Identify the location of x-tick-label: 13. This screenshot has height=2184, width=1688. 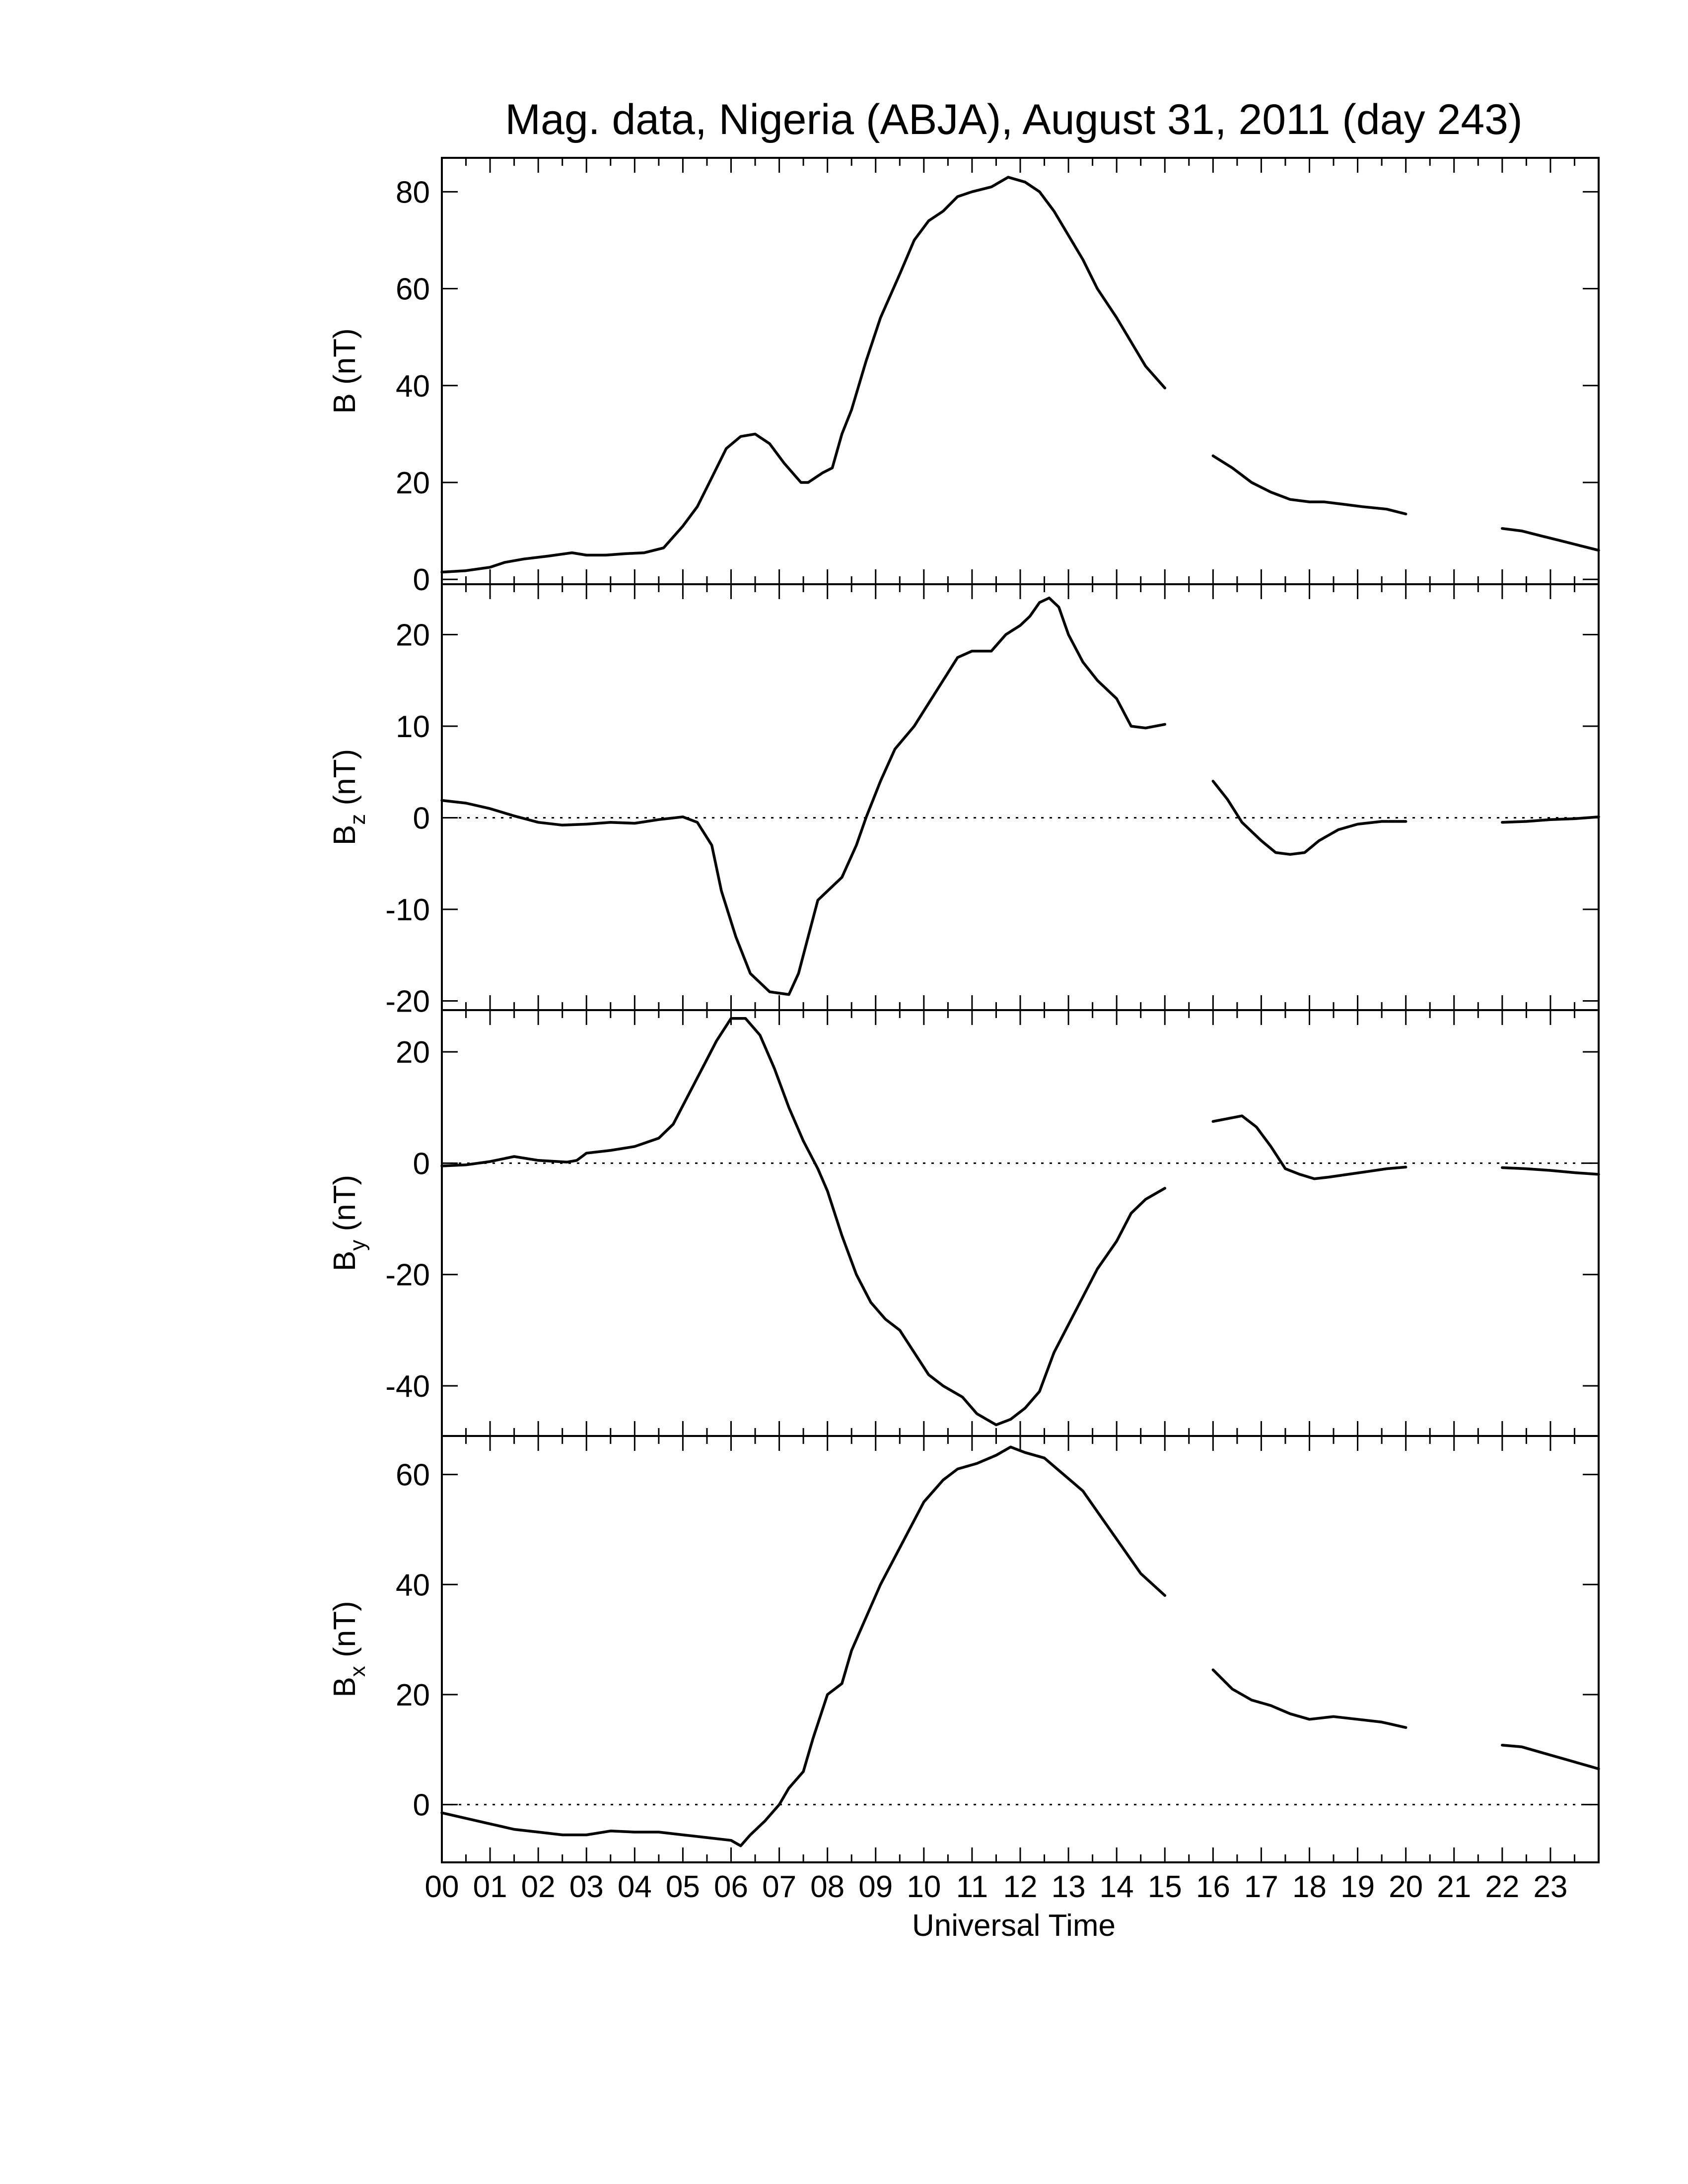
(1069, 1887).